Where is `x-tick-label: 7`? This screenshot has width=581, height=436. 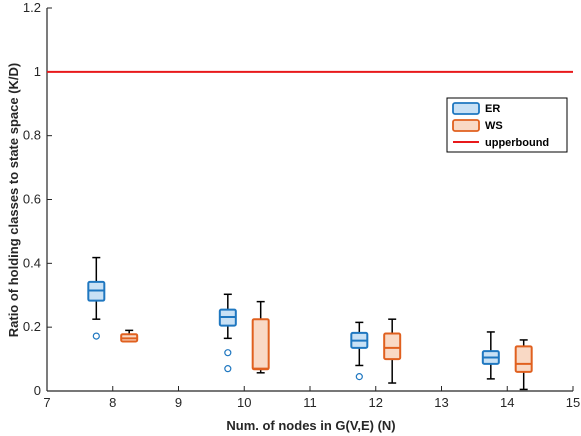 x-tick-label: 7 is located at coordinates (46, 402).